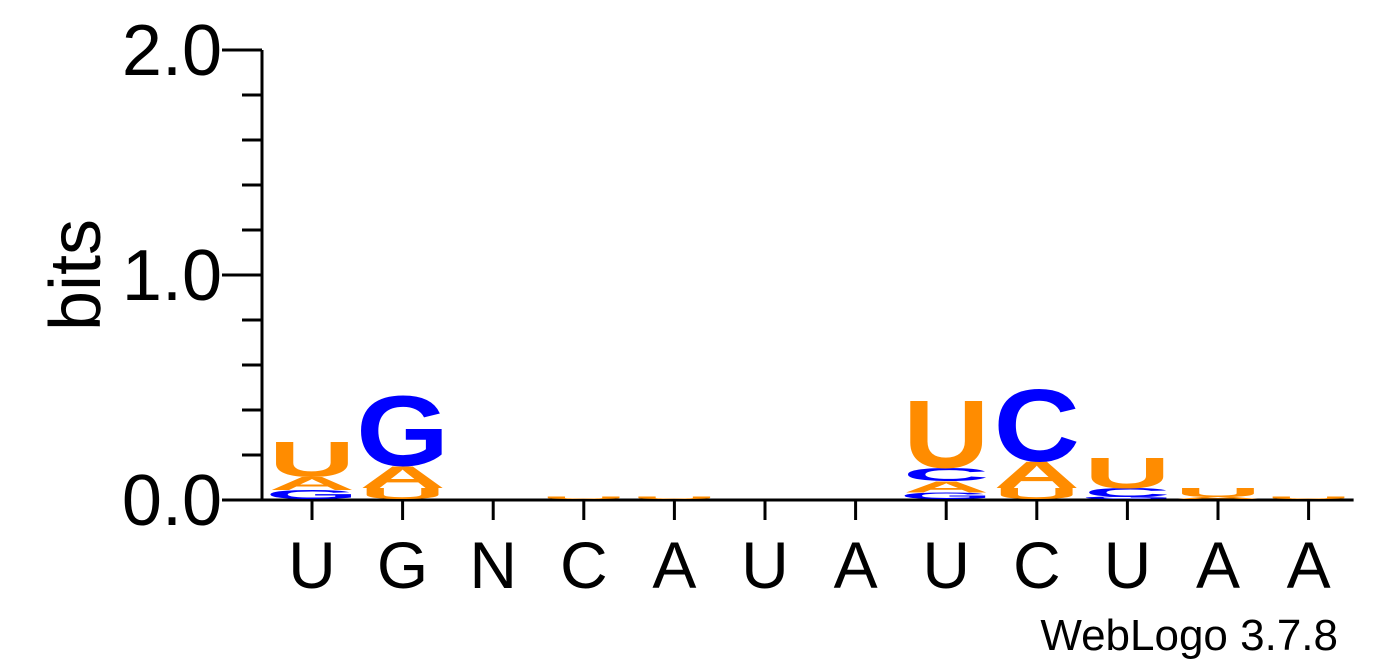 The image size is (1392, 667). I want to click on x-tick-label: G, so click(402, 565).